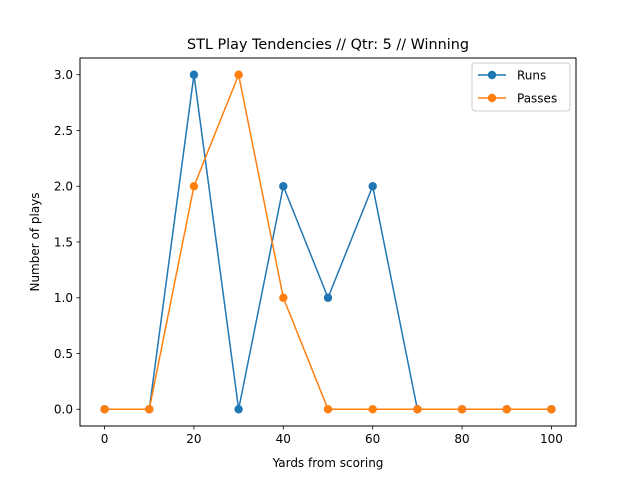 This screenshot has height=480, width=640. What do you see at coordinates (63, 354) in the screenshot?
I see `y-tick-label: 0.5` at bounding box center [63, 354].